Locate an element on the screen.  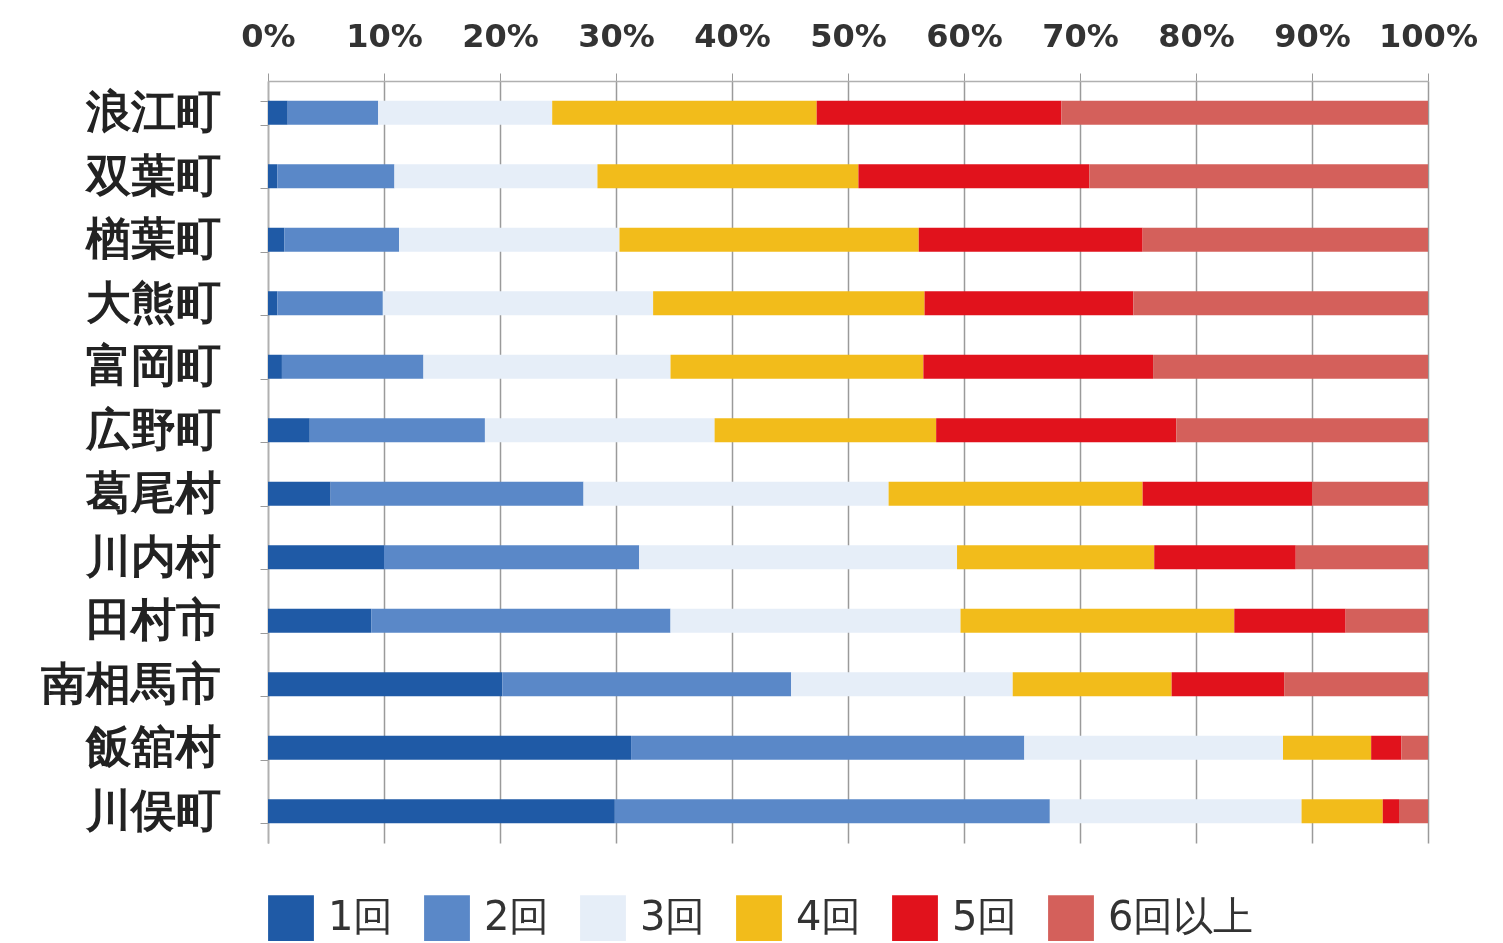
x-tick-label: 60% is located at coordinates (964, 35).